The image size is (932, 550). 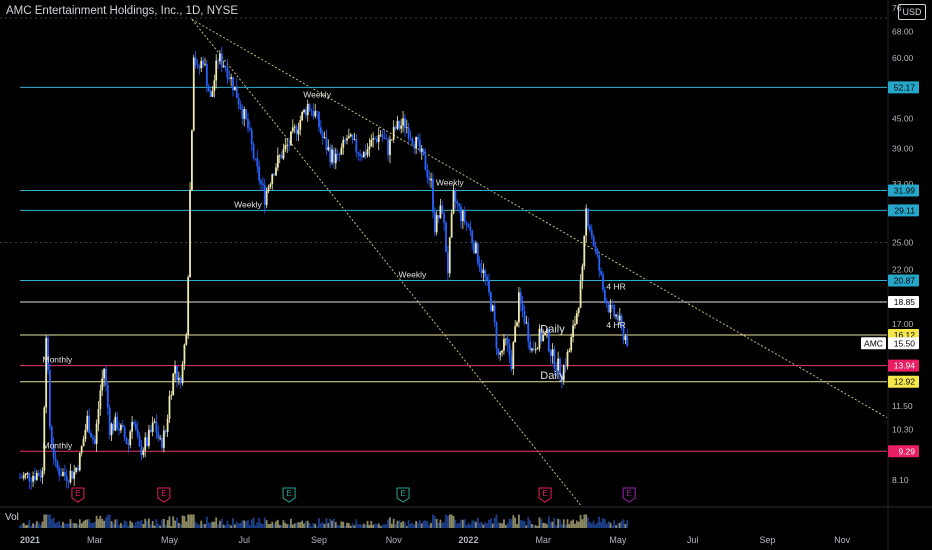 I want to click on x-tick-label: Mar, so click(x=543, y=540).